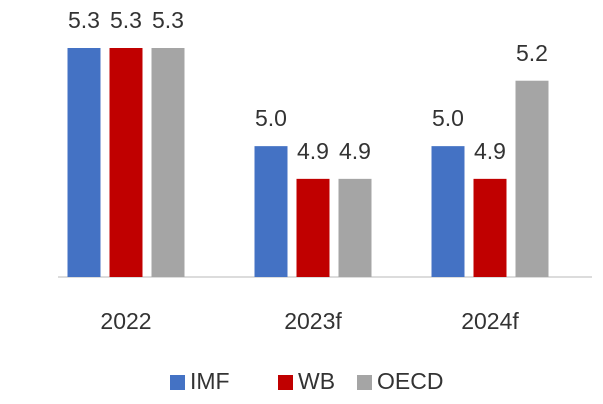 The image size is (603, 404). I want to click on legend-label: WB, so click(316, 381).